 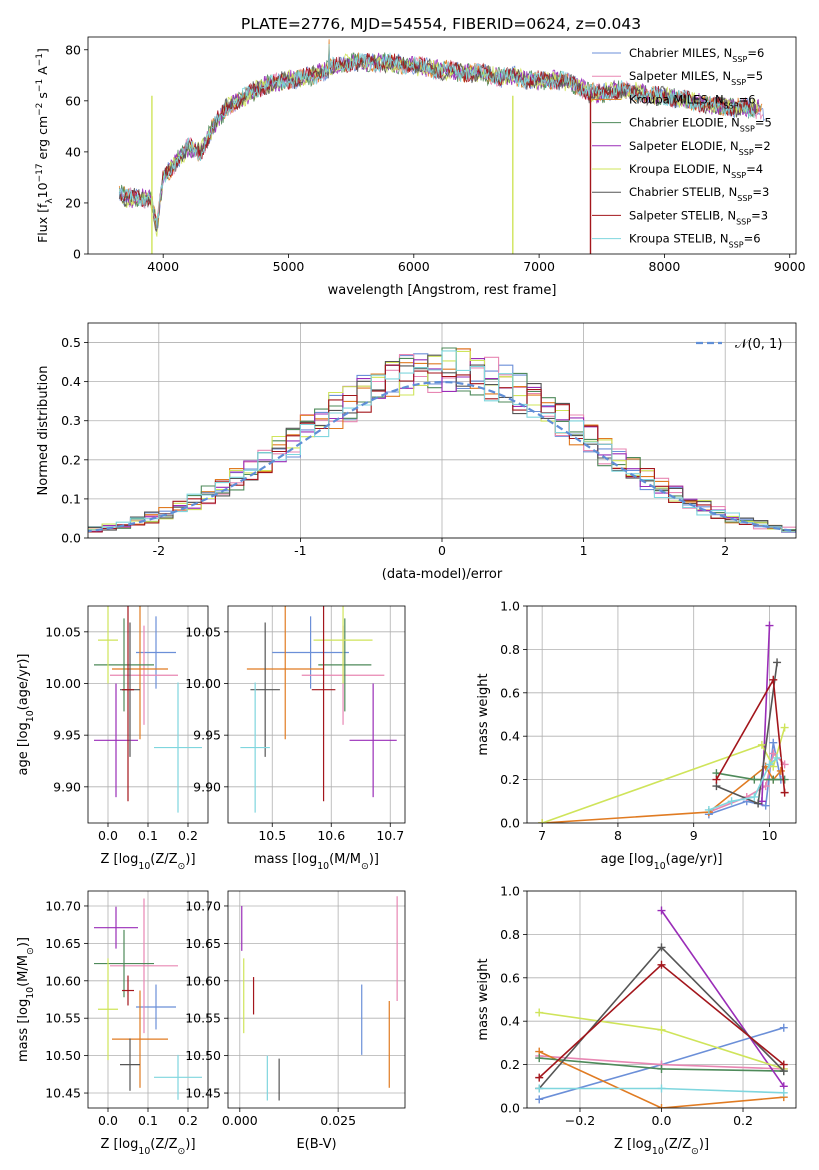 What do you see at coordinates (71, 420) in the screenshot?
I see `y-tick-label: 0.3` at bounding box center [71, 420].